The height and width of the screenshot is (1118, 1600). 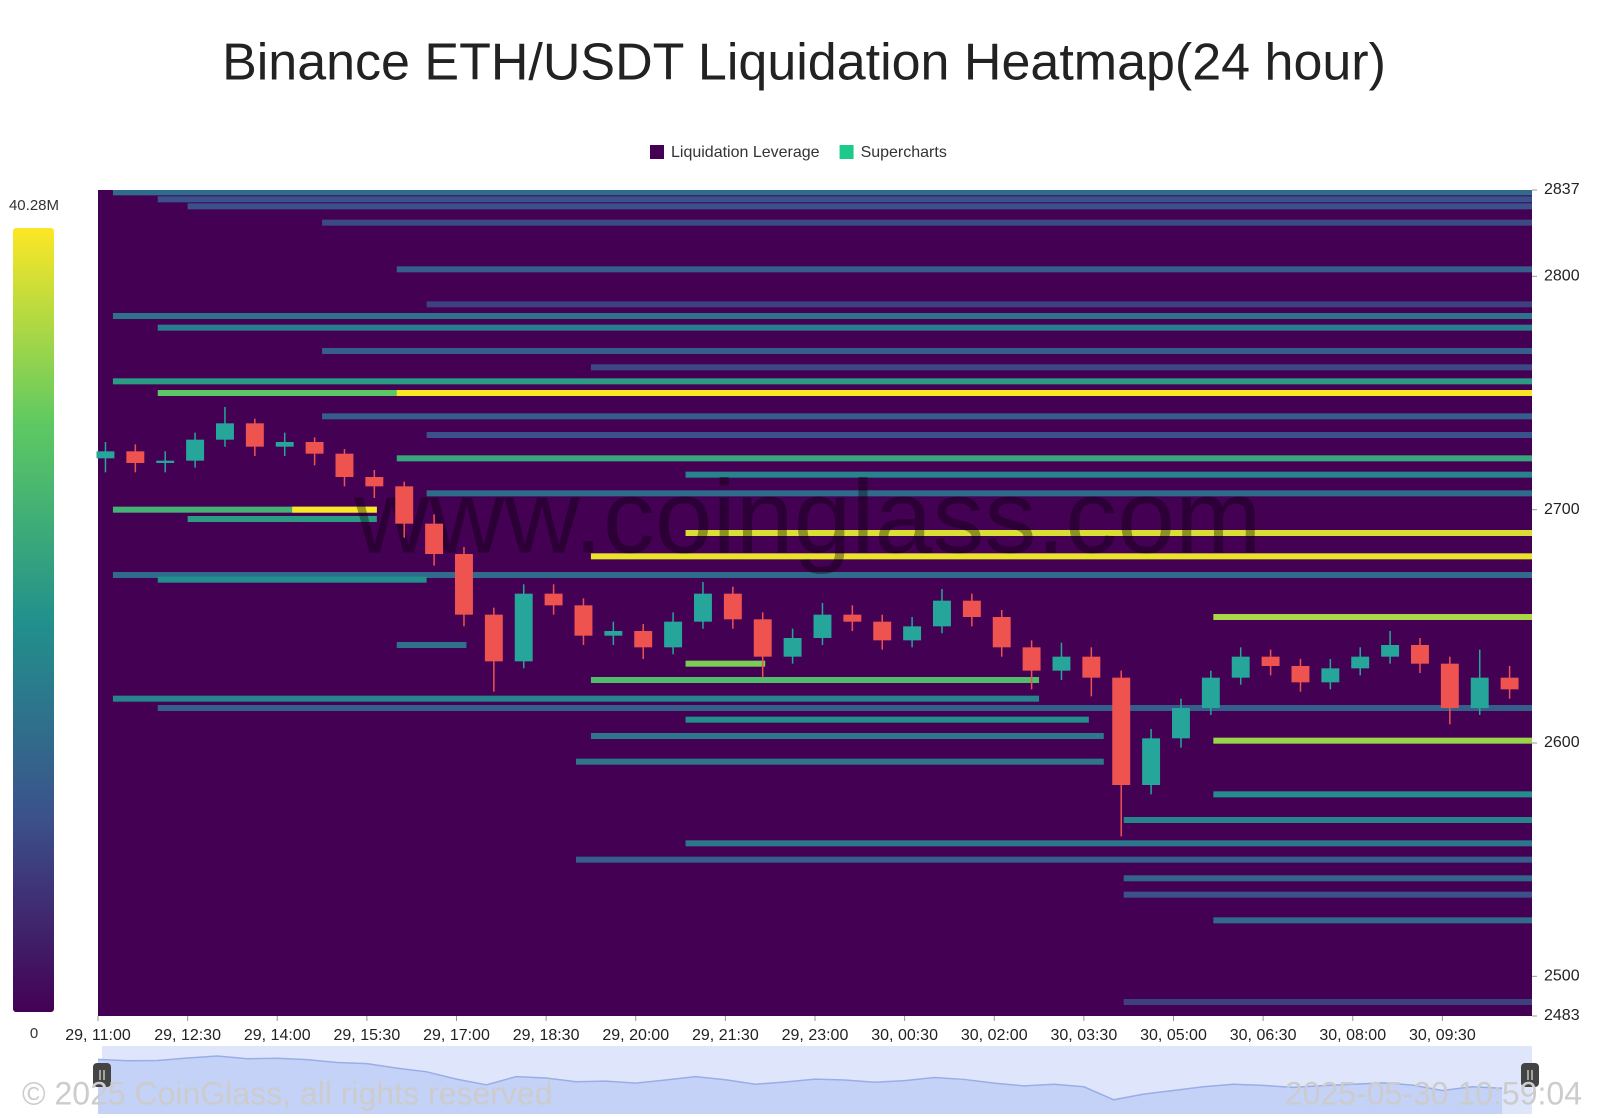 What do you see at coordinates (800, 1078) in the screenshot?
I see `navigator-line` at bounding box center [800, 1078].